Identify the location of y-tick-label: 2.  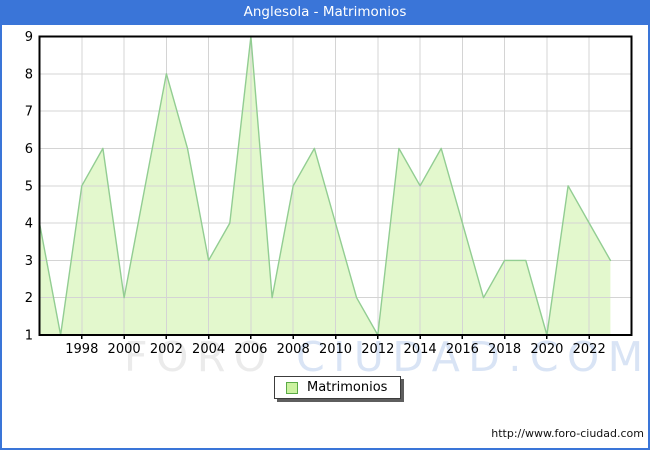
(29, 298).